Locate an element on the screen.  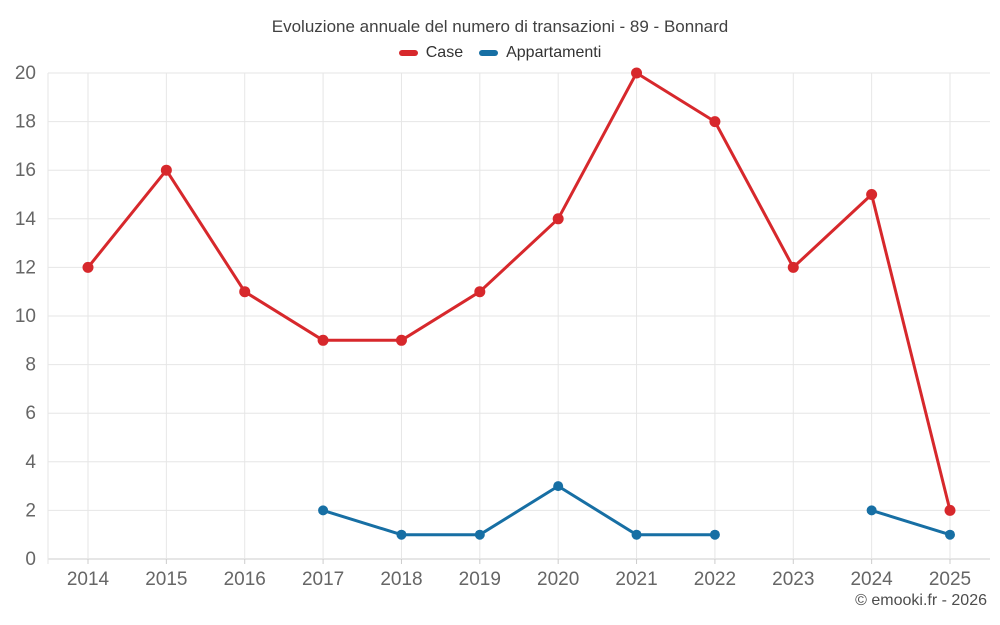
y-tick-label: 6 is located at coordinates (30, 413).